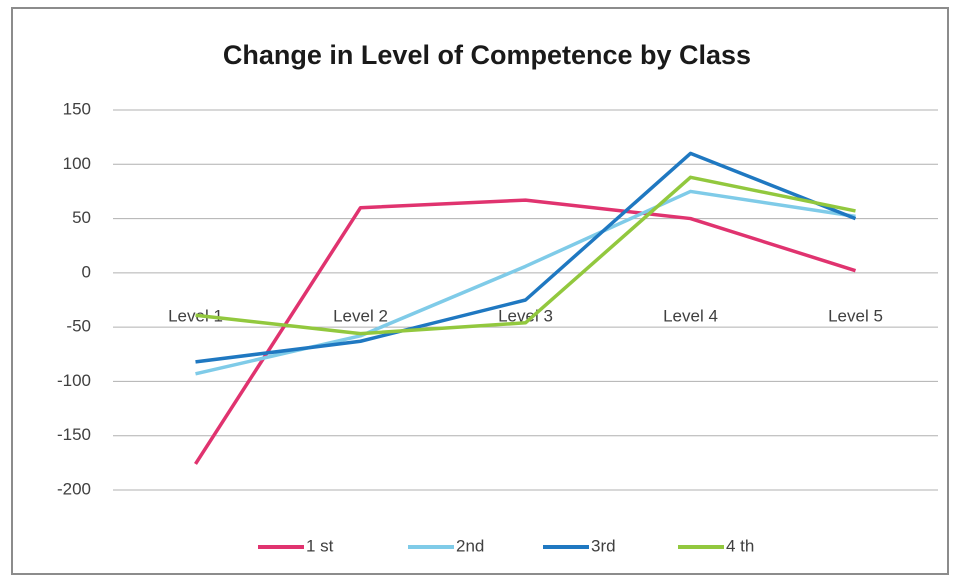  What do you see at coordinates (855, 315) in the screenshot?
I see `x-tick-label: Level 5` at bounding box center [855, 315].